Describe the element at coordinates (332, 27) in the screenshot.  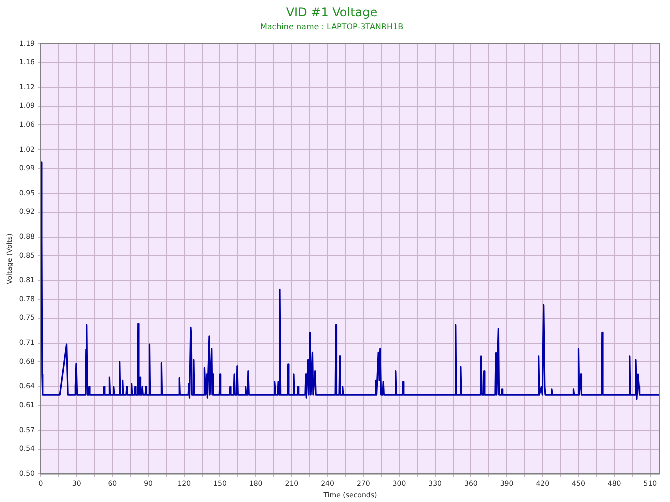
I see `chart-subtitle: Machine name : LAPTOP-3TANRH1B` at that location.